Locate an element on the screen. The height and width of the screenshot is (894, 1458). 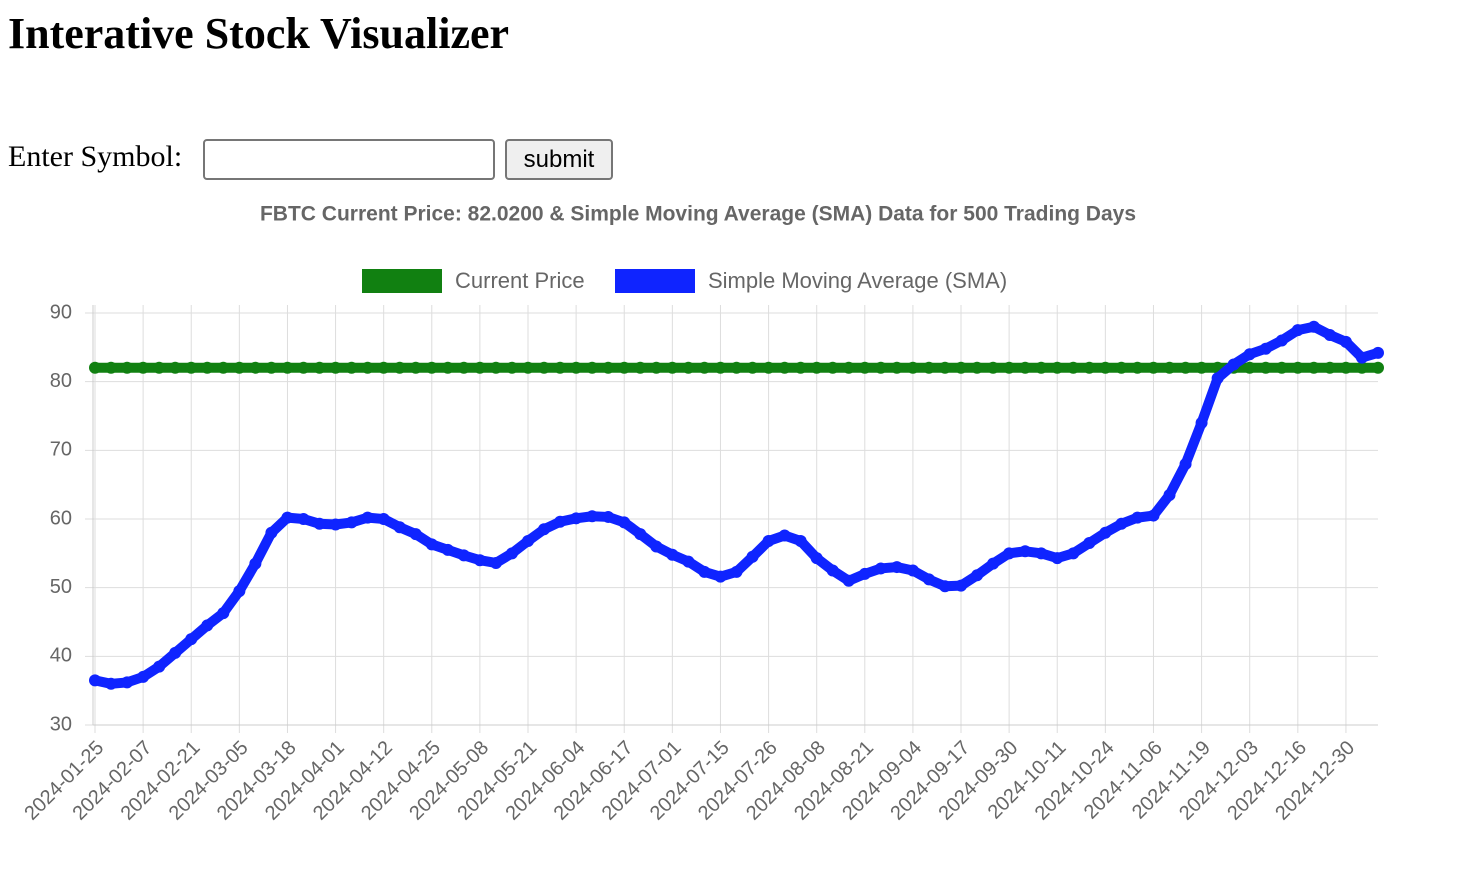
legend-label: Simple Moving Average (SMA) is located at coordinates (857, 280).